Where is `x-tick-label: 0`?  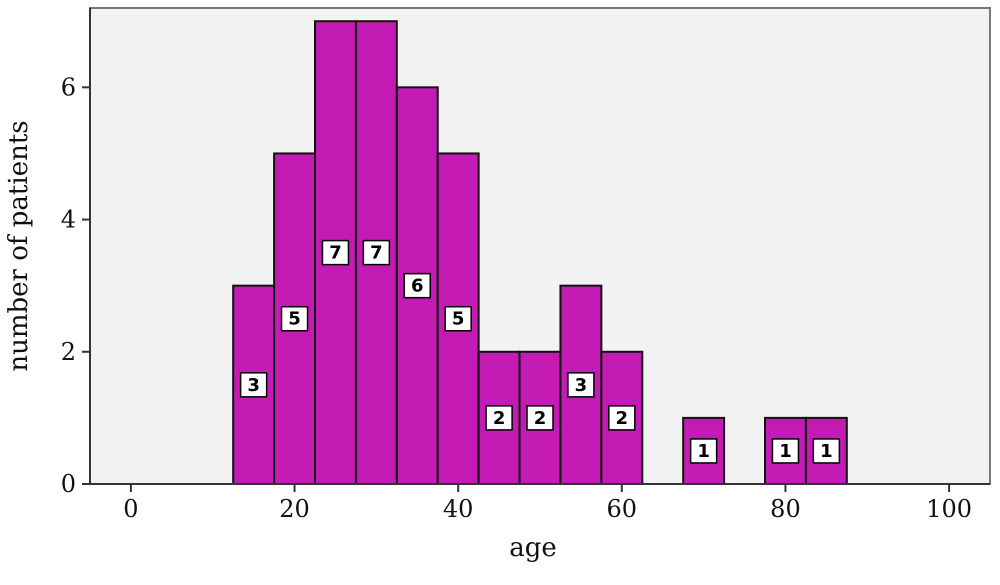 x-tick-label: 0 is located at coordinates (130, 509).